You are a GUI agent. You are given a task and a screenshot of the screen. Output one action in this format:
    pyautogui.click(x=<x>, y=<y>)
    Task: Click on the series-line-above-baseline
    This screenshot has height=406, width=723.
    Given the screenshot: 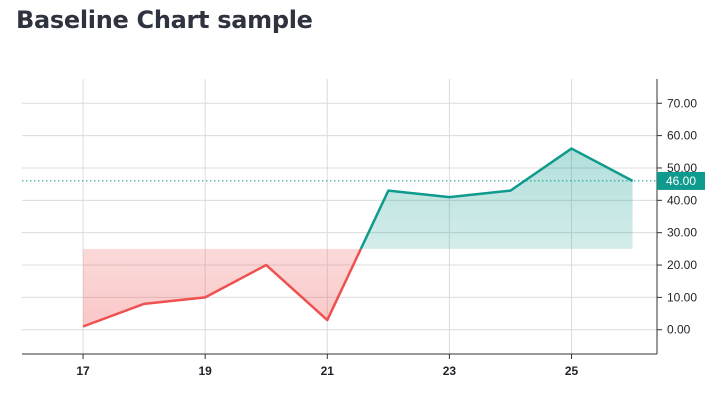 What is the action you would take?
    pyautogui.click(x=496, y=198)
    